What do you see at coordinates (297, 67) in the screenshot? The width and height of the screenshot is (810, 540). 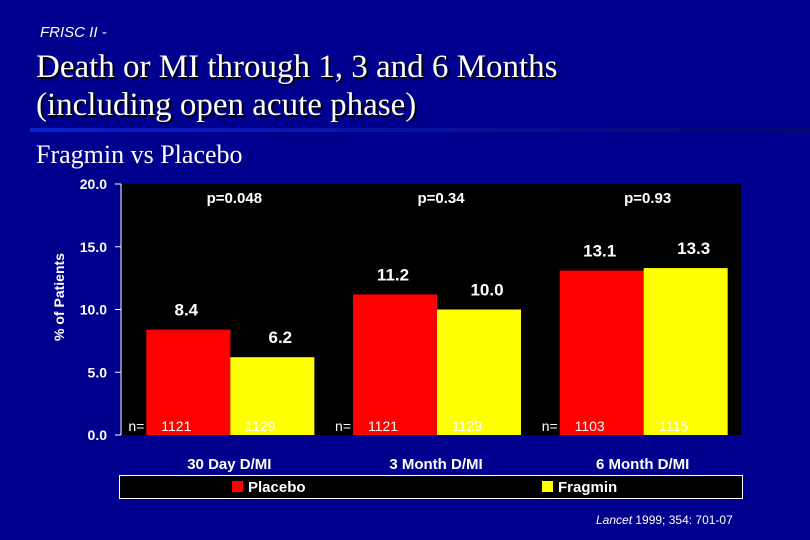 I see `title-line-1: Death or MI through 1, 3 and 6 Months` at bounding box center [297, 67].